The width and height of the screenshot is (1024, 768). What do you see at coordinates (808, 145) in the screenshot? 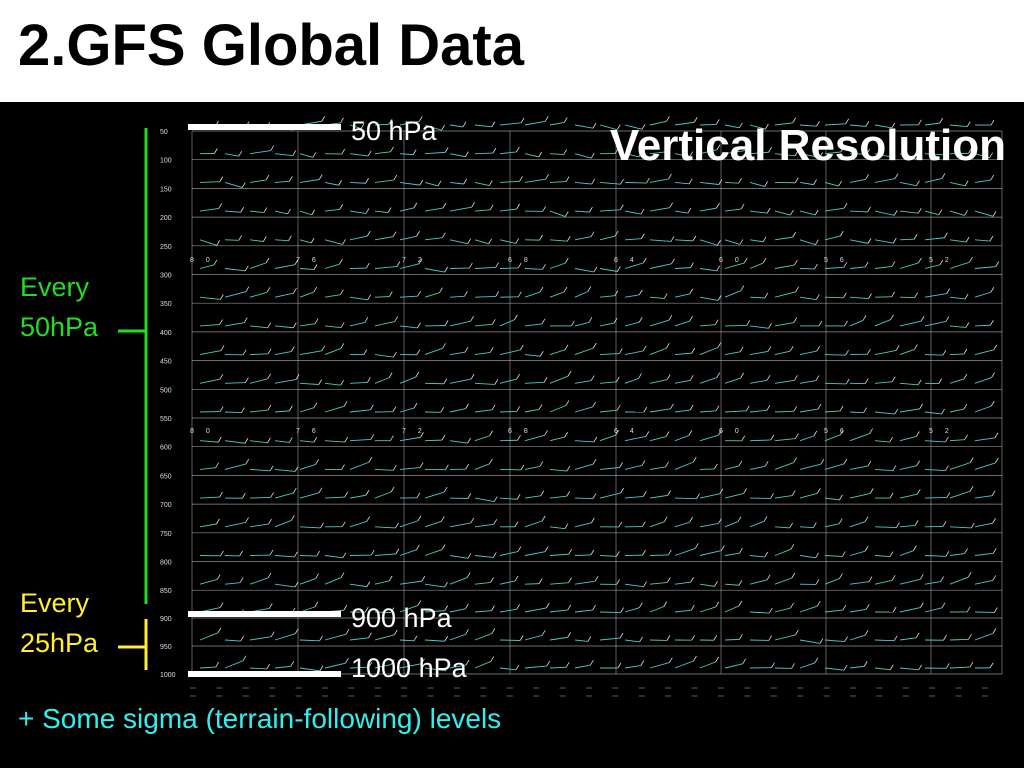
I see `diagram-subtitle: Vertical Resolution` at bounding box center [808, 145].